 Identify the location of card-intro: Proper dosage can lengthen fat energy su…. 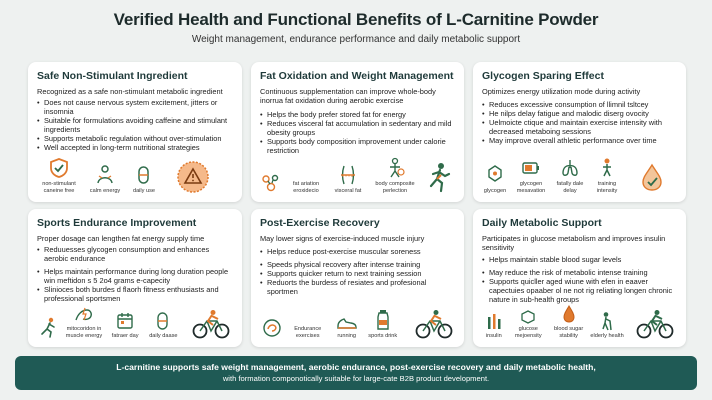
(121, 238).